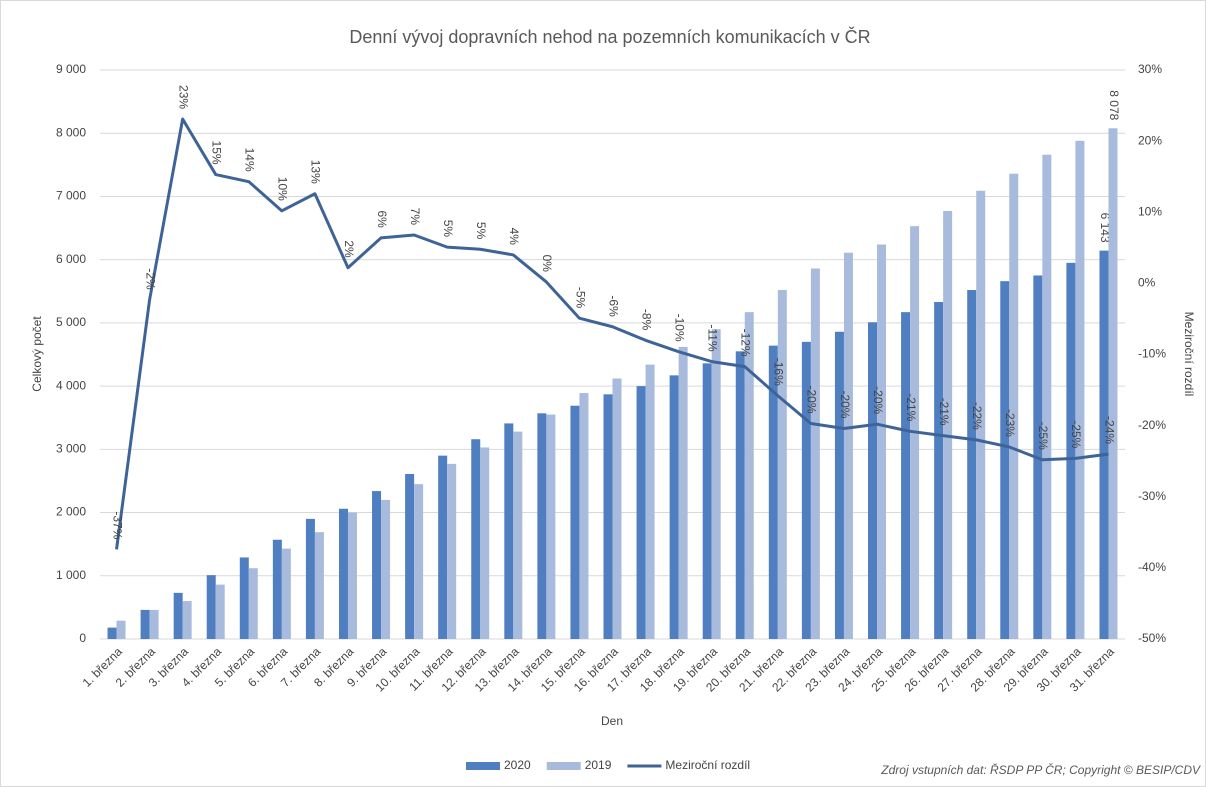 Image resolution: width=1206 pixels, height=787 pixels. I want to click on line-value-label: 4%, so click(514, 237).